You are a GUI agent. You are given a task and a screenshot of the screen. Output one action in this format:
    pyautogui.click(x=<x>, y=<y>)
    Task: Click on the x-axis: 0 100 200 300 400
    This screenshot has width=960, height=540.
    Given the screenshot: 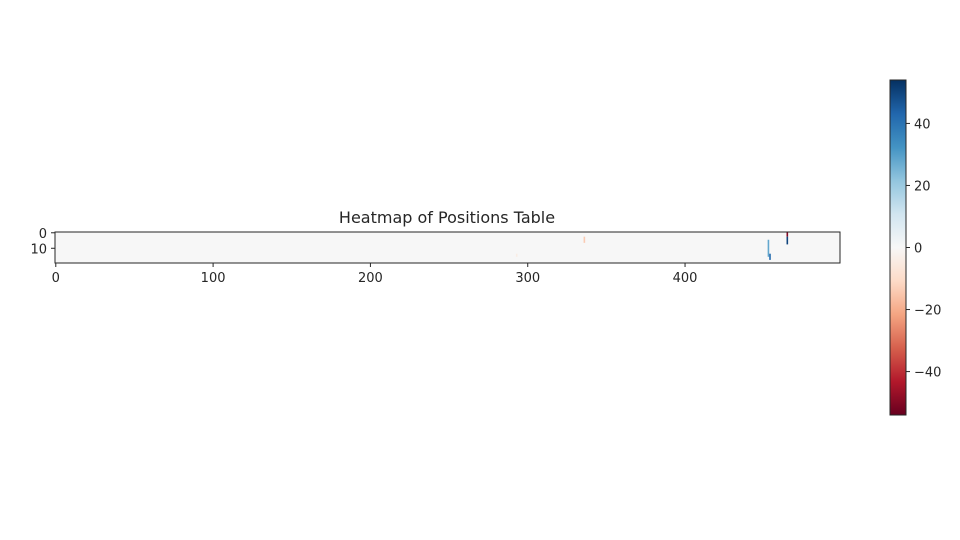 What is the action you would take?
    pyautogui.click(x=375, y=274)
    